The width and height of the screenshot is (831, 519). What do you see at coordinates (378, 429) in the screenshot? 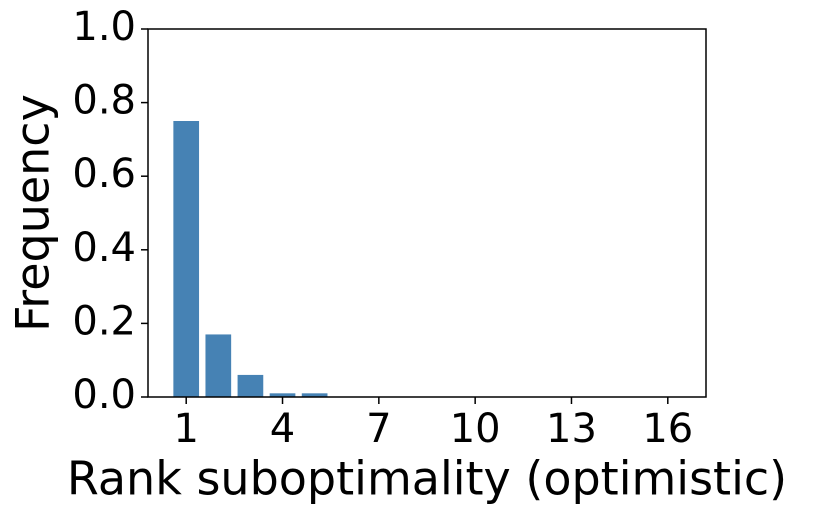
I see `x-tick-label: 7` at bounding box center [378, 429].